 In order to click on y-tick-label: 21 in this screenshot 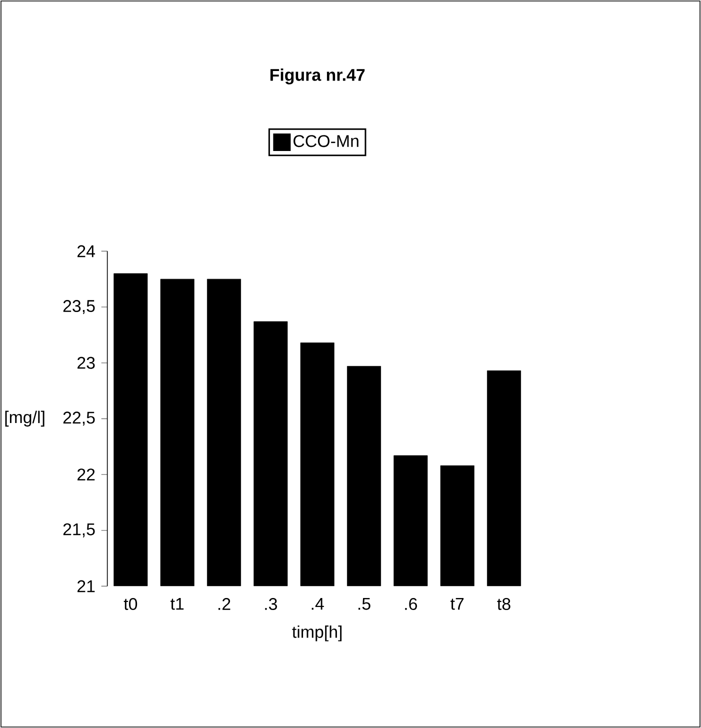, I will do `click(86, 586)`.